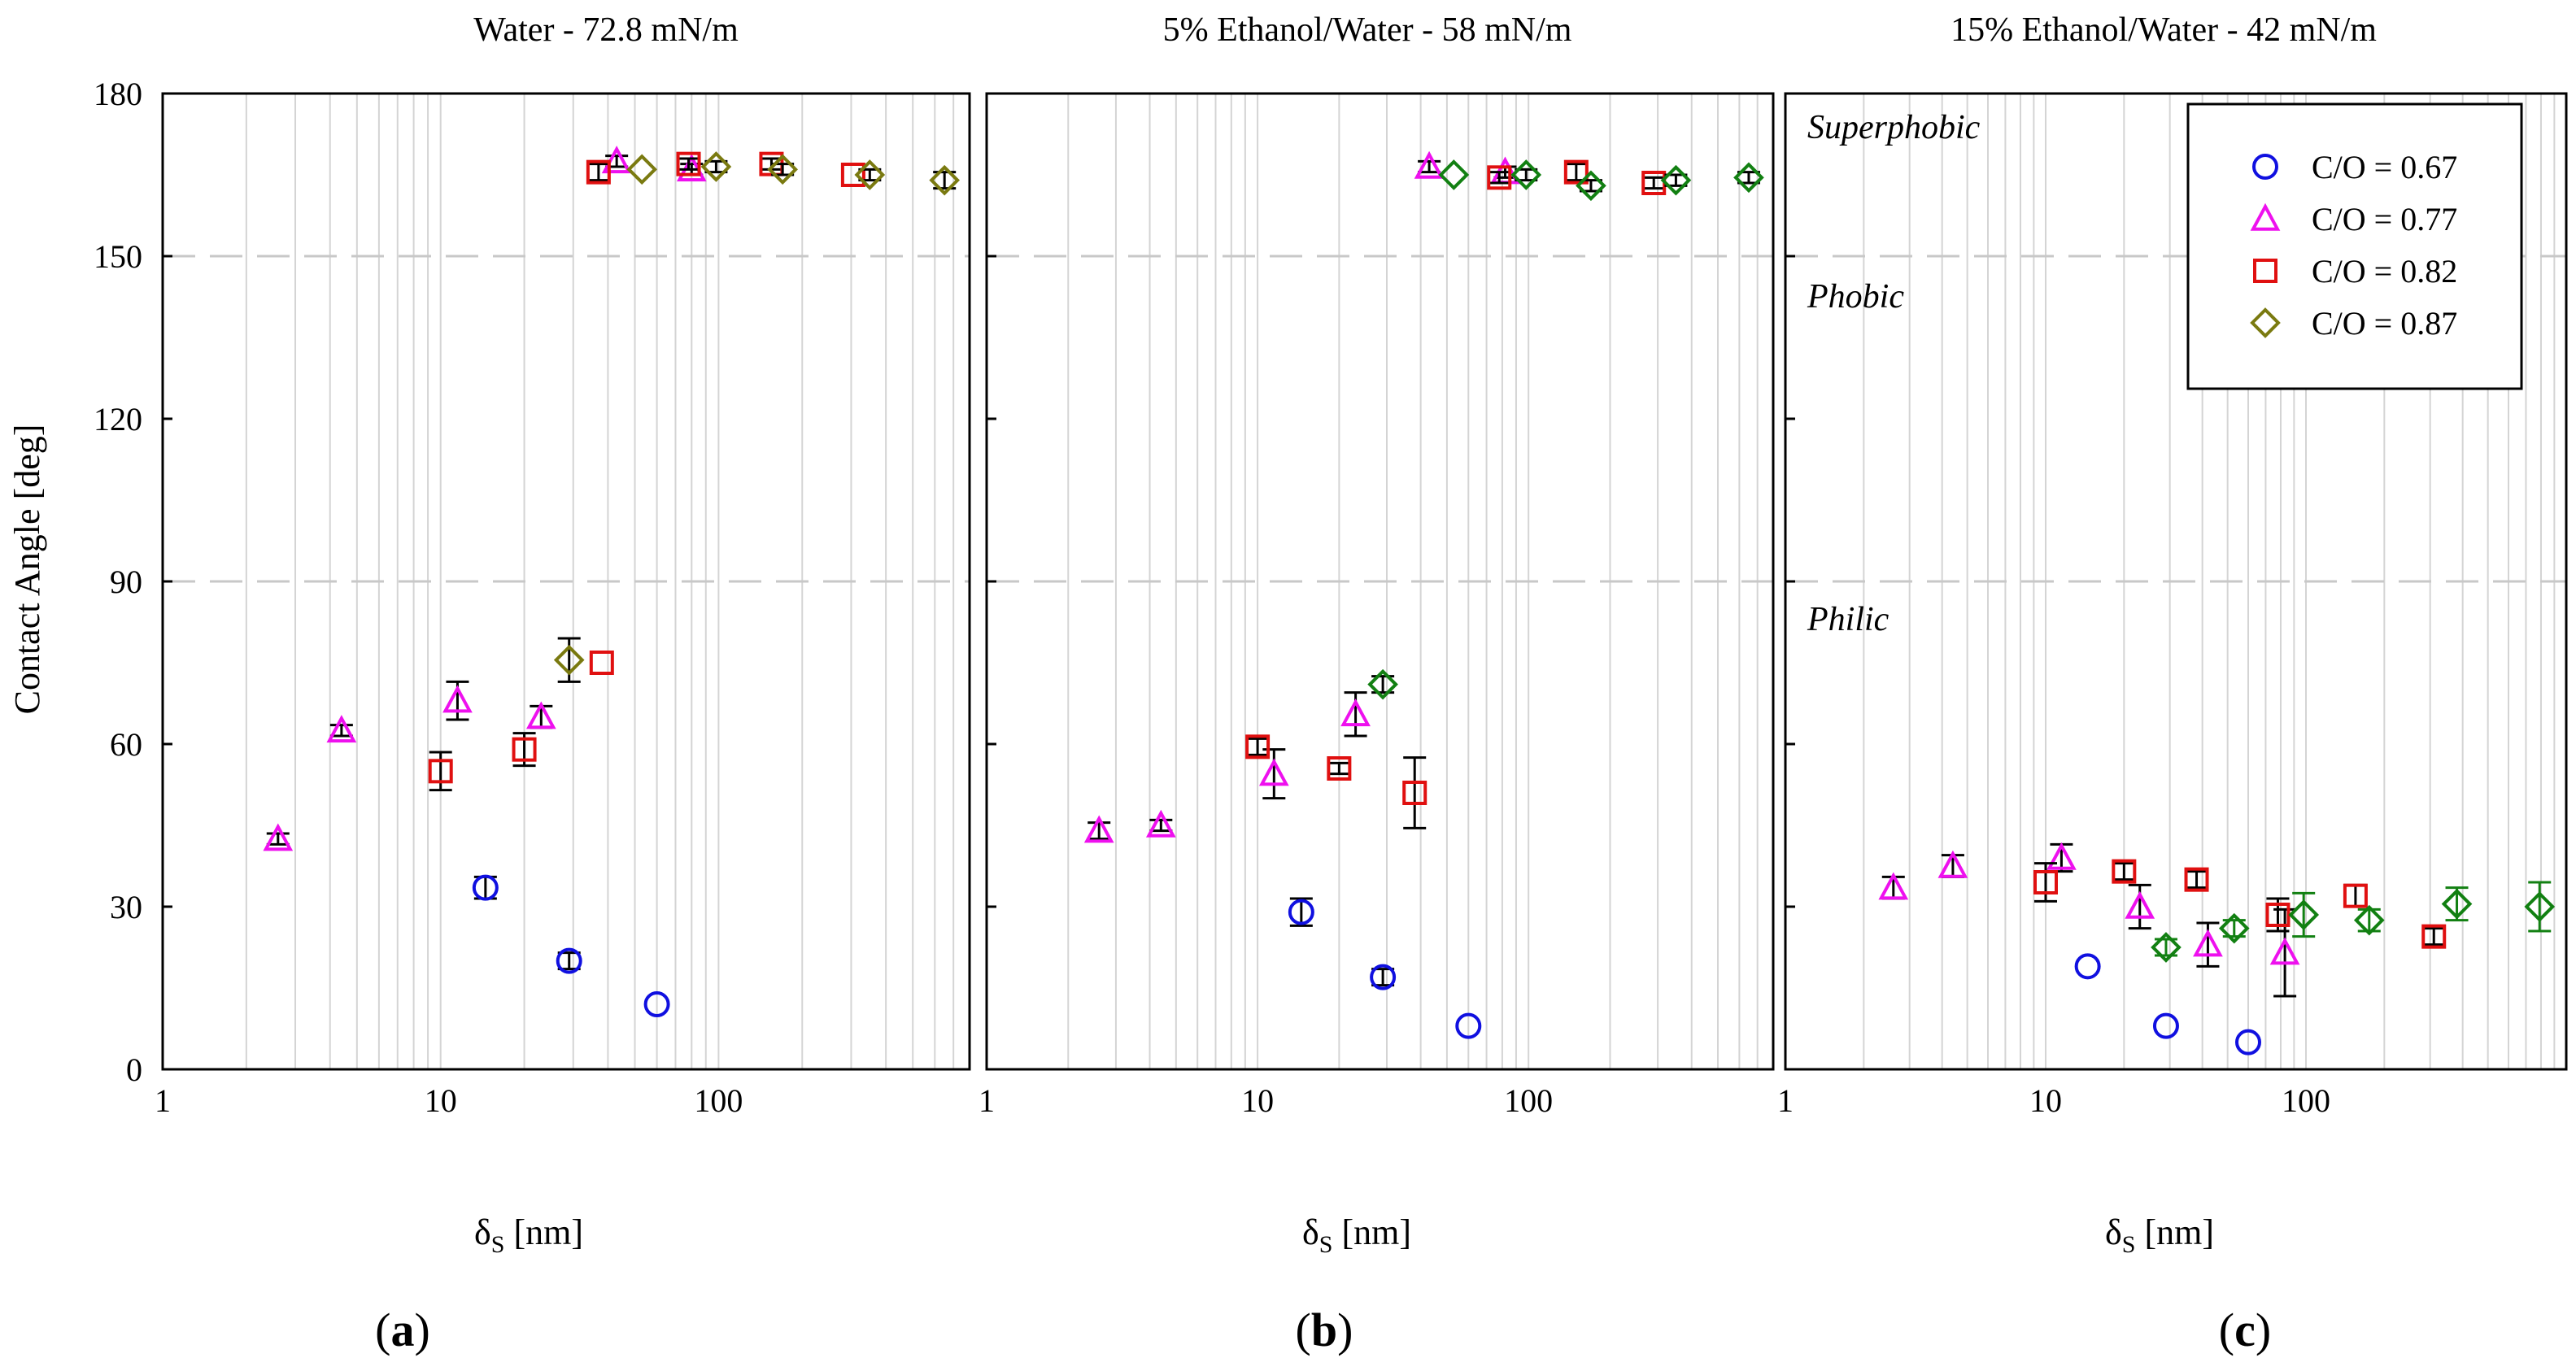  I want to click on region-label-superphobic: Superphobic, so click(1894, 128).